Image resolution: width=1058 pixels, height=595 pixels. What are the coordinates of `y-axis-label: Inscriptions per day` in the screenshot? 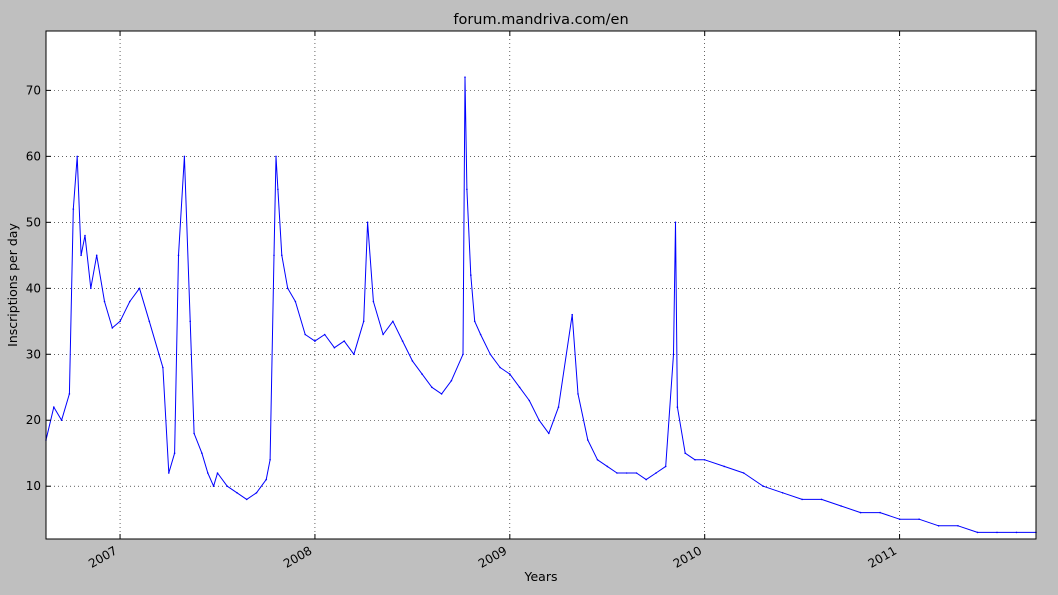 It's located at (12, 285).